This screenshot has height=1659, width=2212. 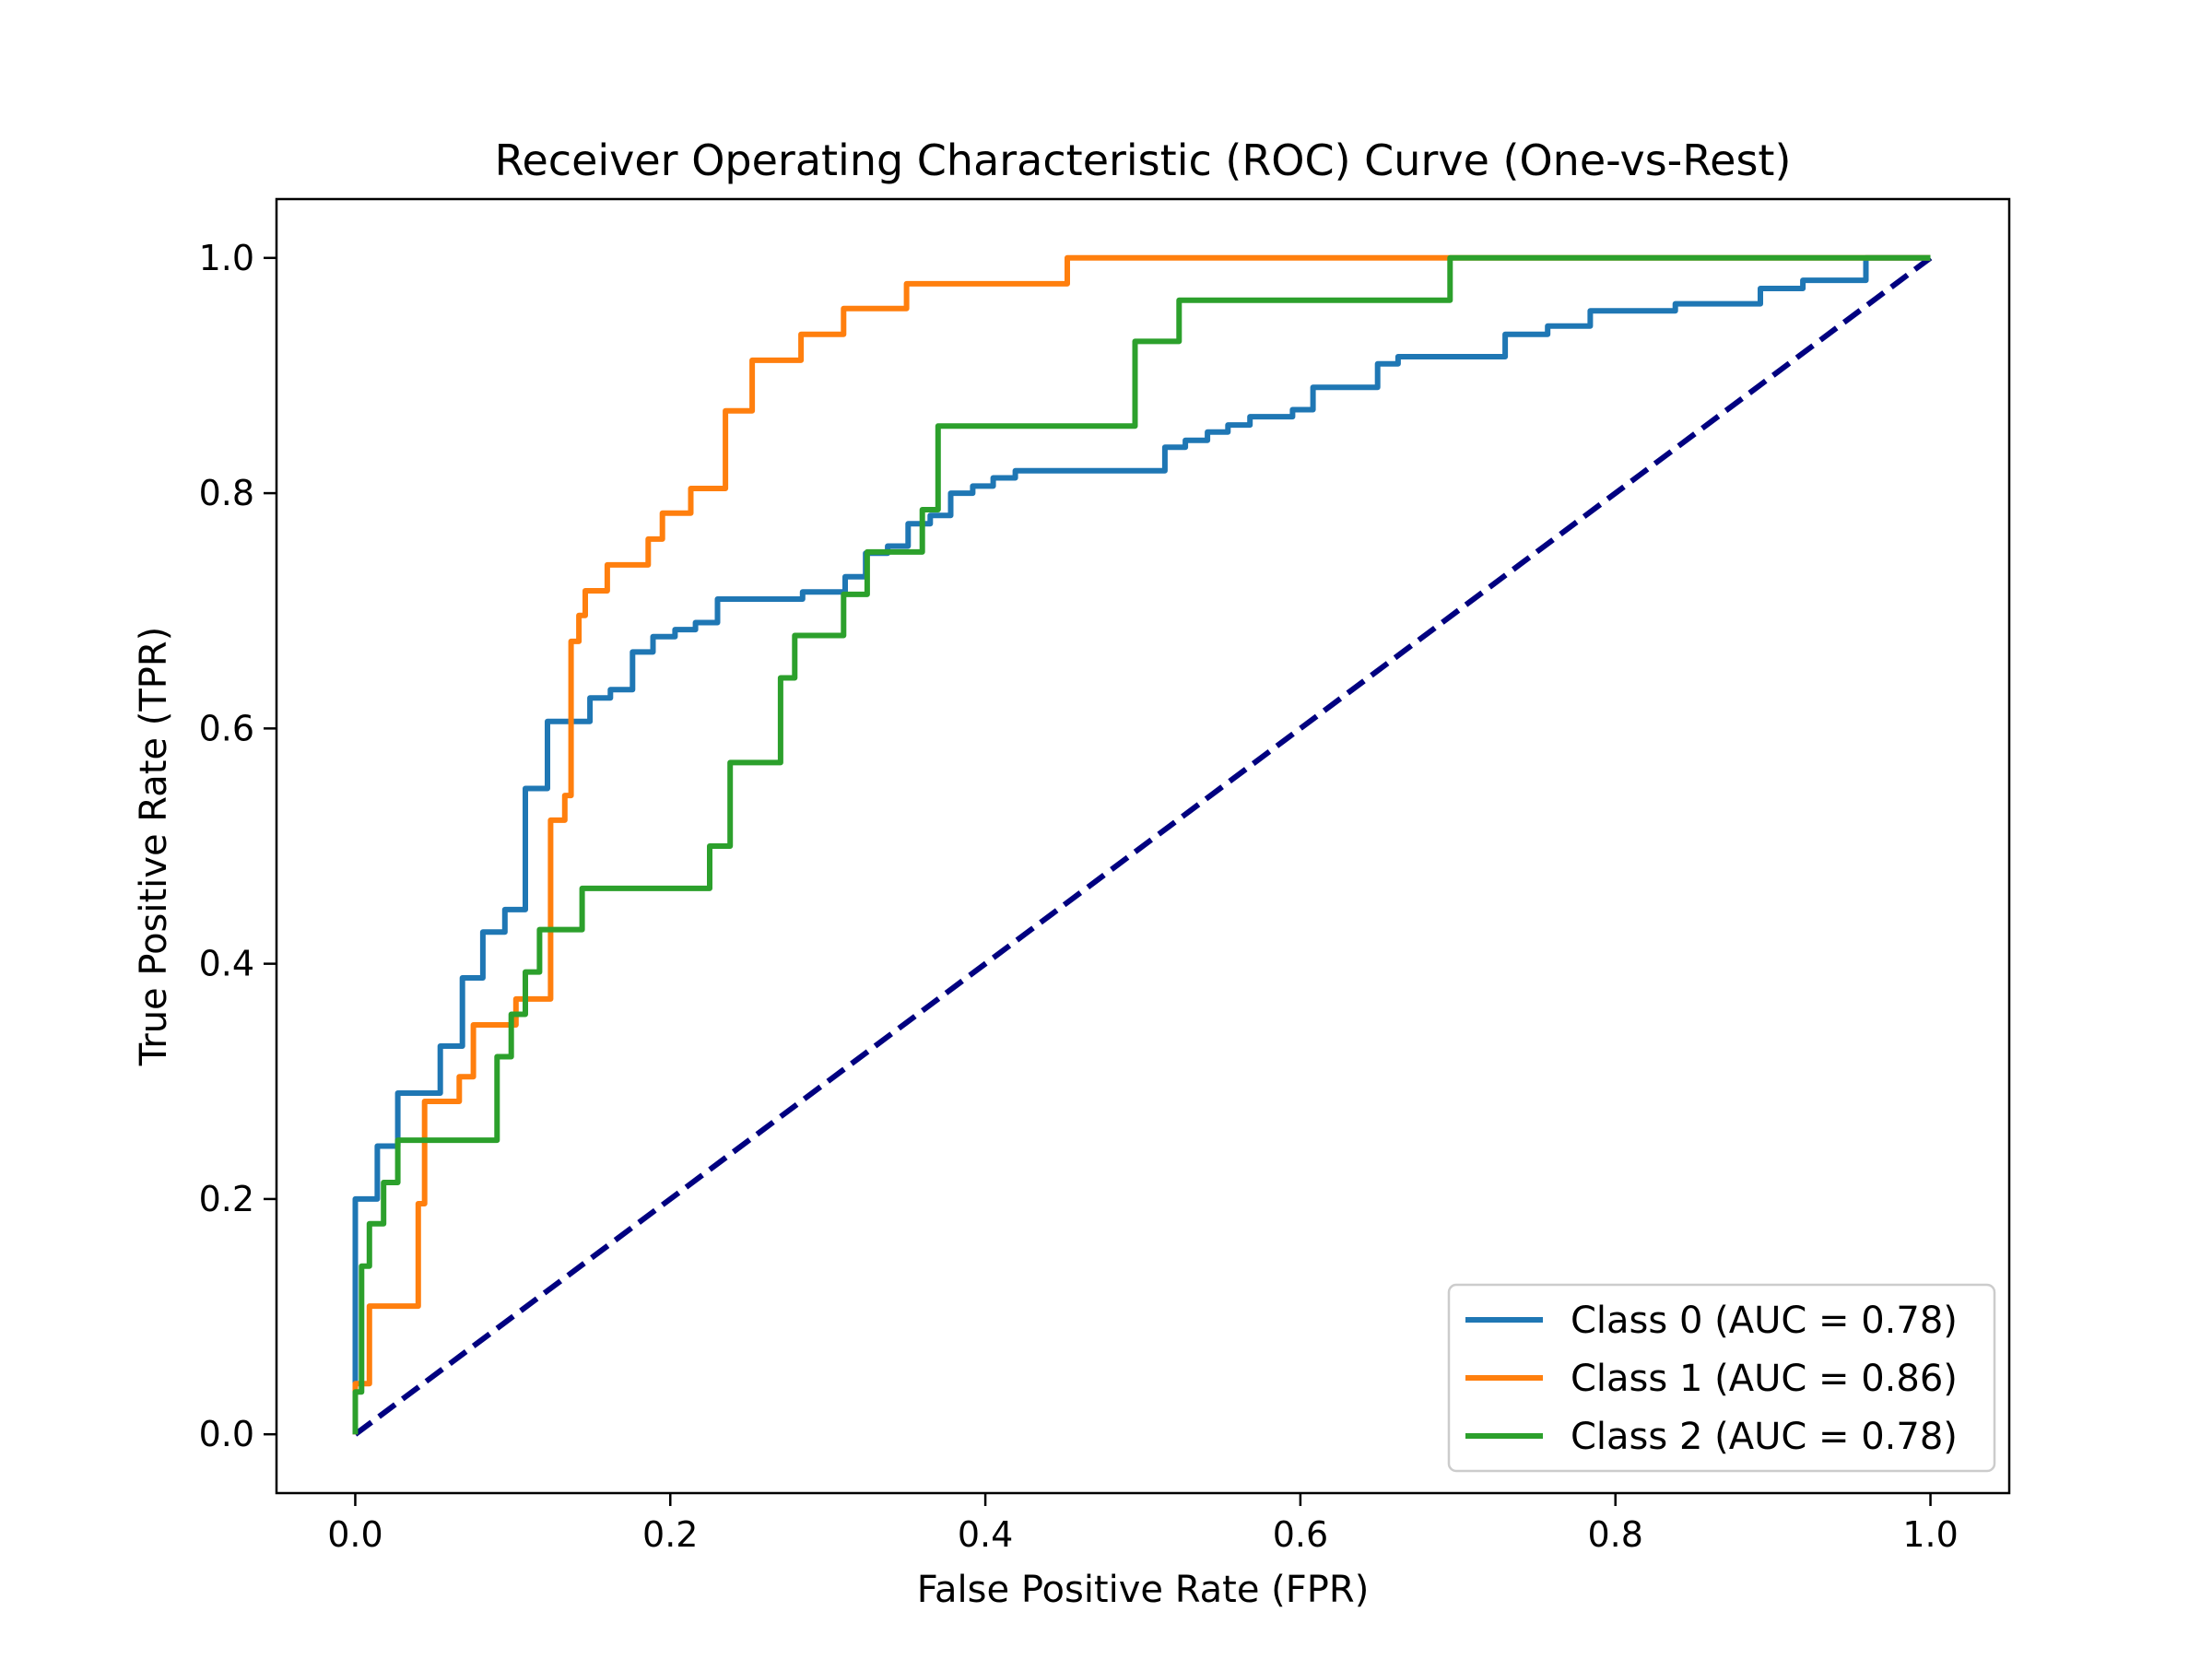 What do you see at coordinates (1930, 1534) in the screenshot?
I see `x-tick-label: 1.0` at bounding box center [1930, 1534].